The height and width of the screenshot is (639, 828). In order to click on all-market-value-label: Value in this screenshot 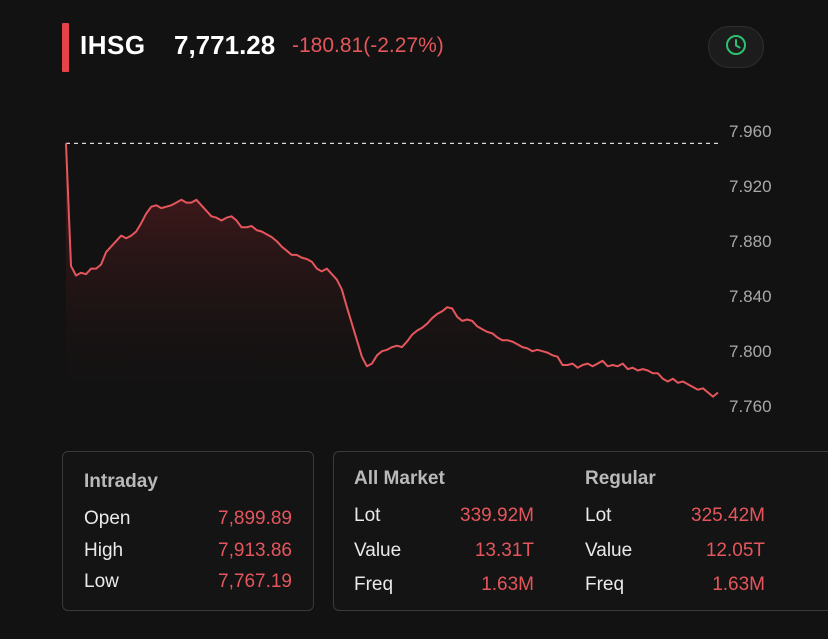, I will do `click(378, 550)`.